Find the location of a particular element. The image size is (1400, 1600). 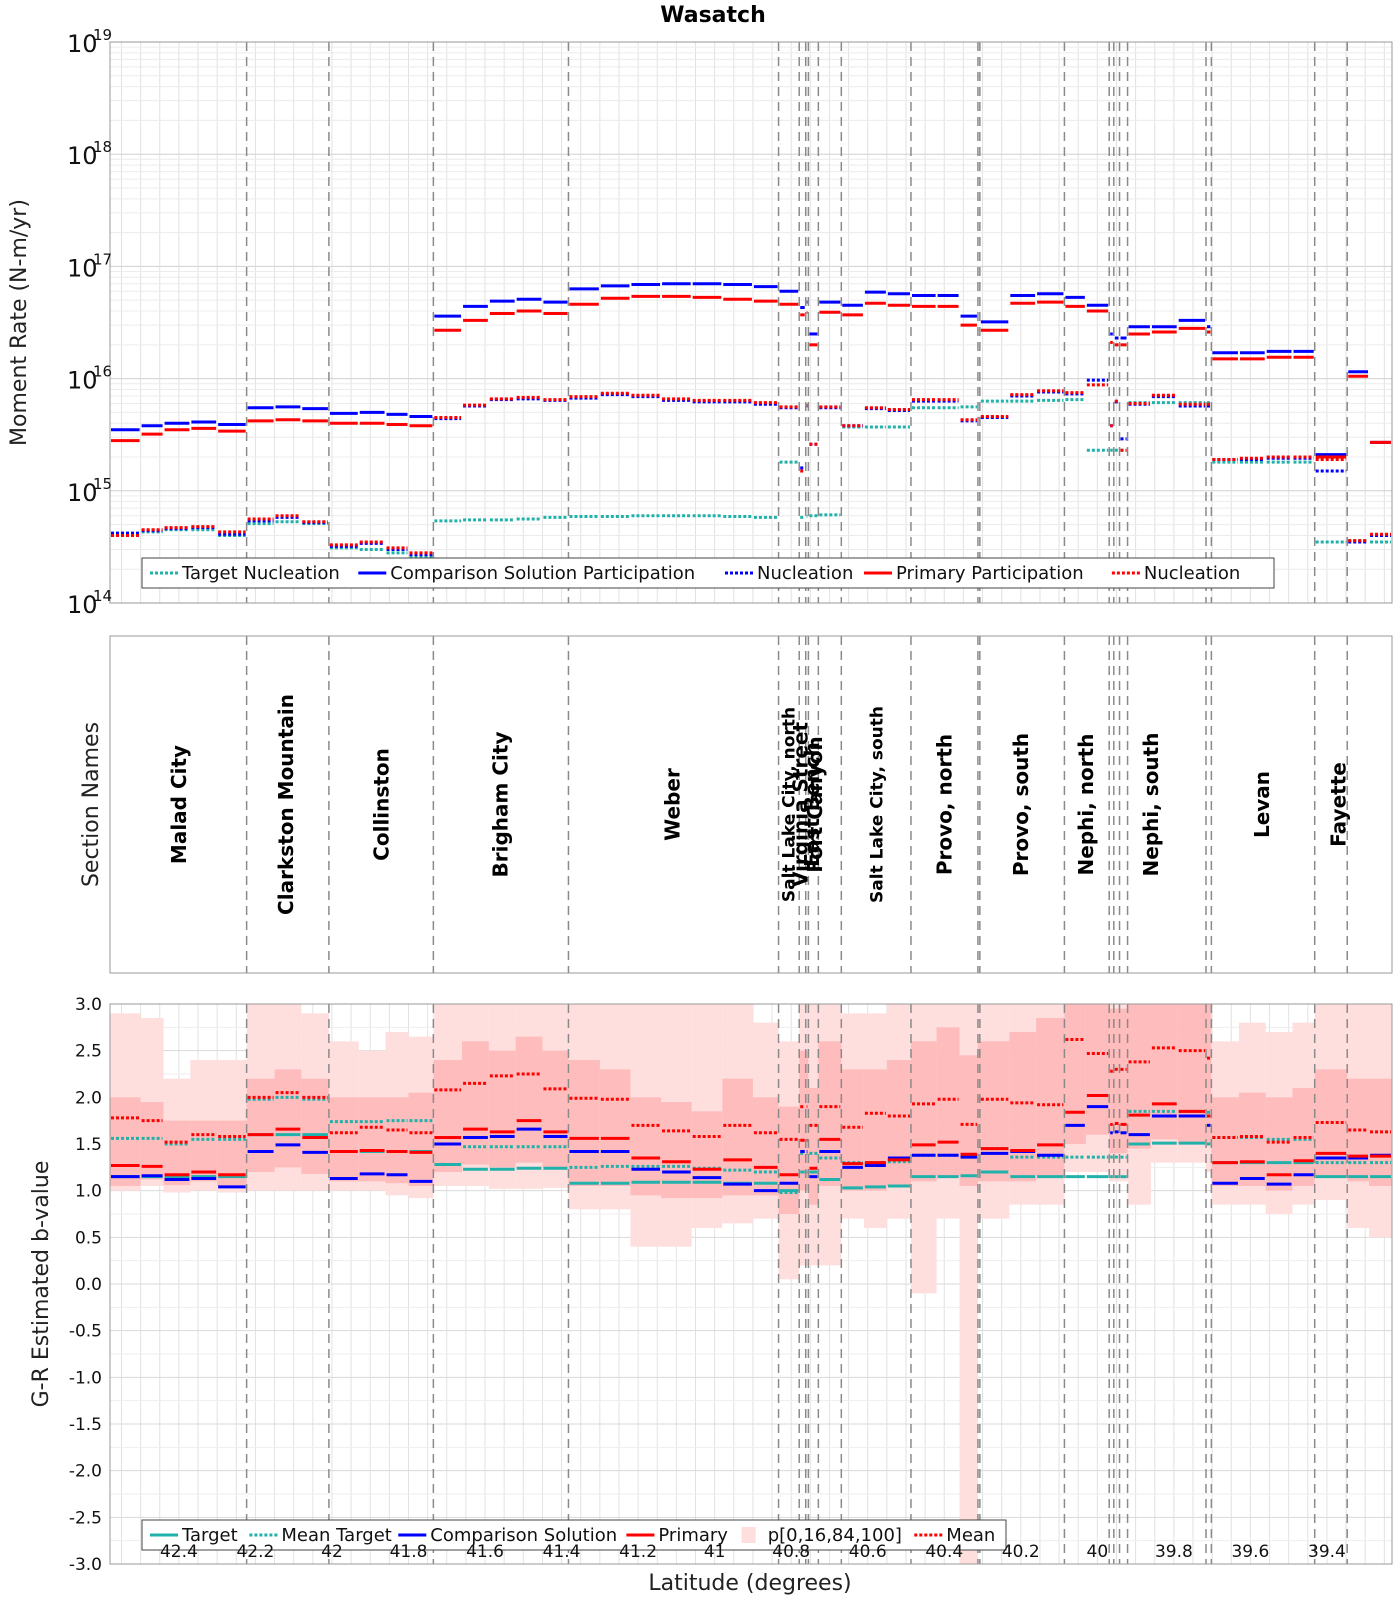

x-axis-label: Latitude (degrees) is located at coordinates (749, 1583).